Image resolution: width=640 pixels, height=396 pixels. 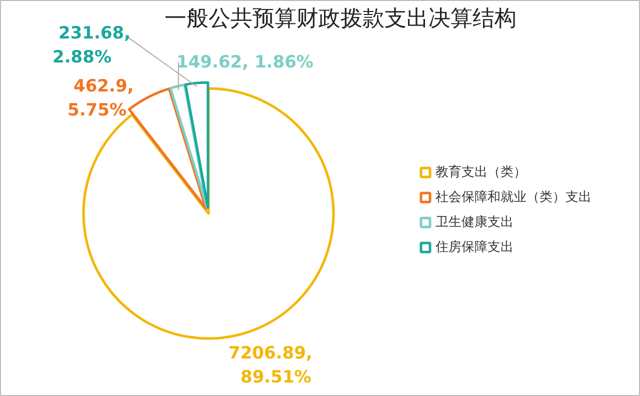 What do you see at coordinates (514, 197) in the screenshot?
I see `legend-label: 社会保障和就业（类）支出` at bounding box center [514, 197].